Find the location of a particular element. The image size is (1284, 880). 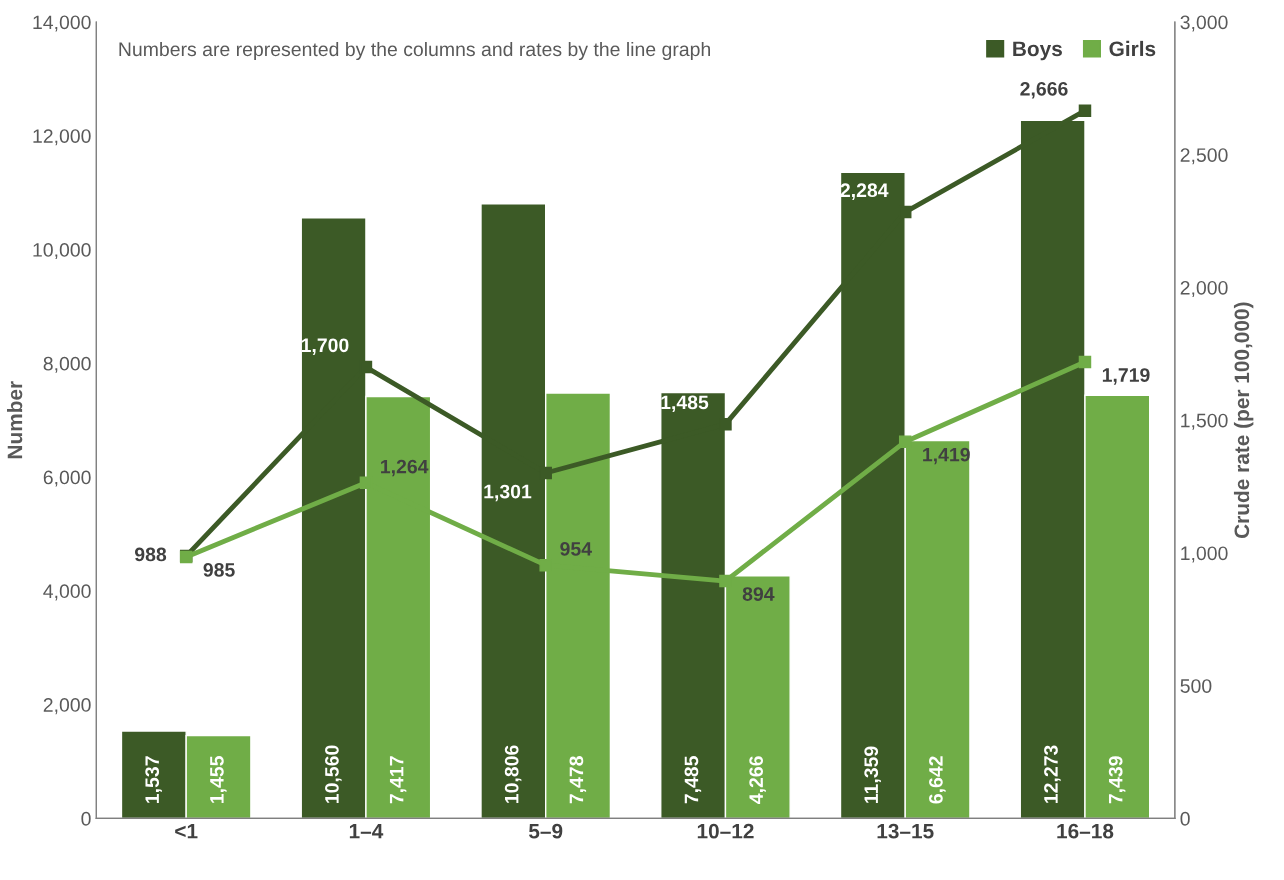

data-label: 10,806 is located at coordinates (513, 774).